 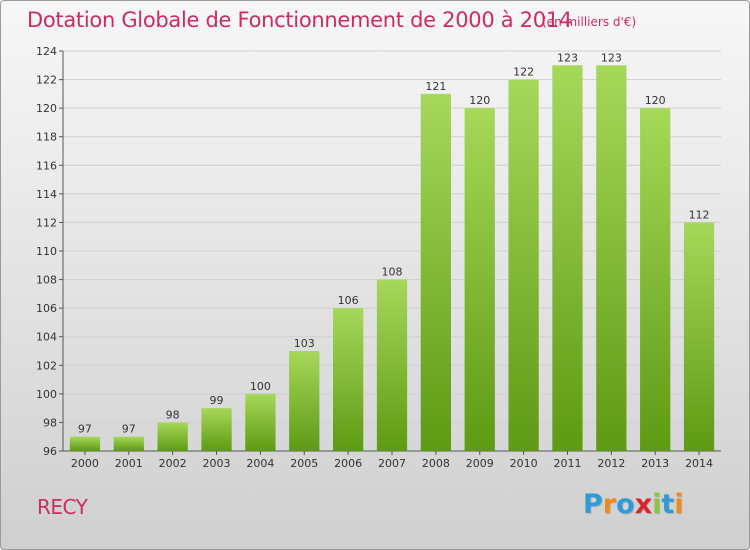 I want to click on x-tick-label: 2011, so click(x=567, y=463).